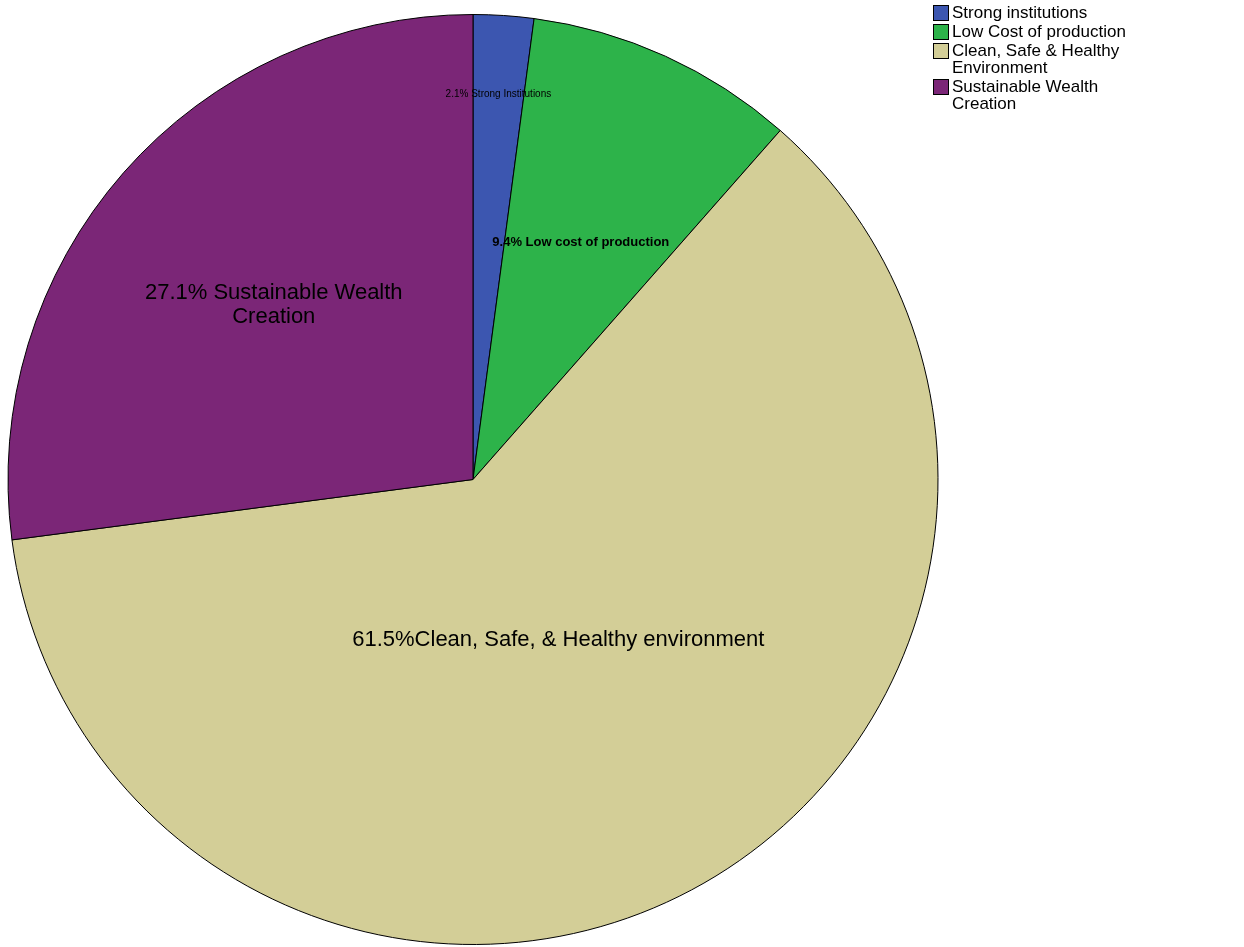  I want to click on legend-label: Strong institutions, so click(1020, 12).